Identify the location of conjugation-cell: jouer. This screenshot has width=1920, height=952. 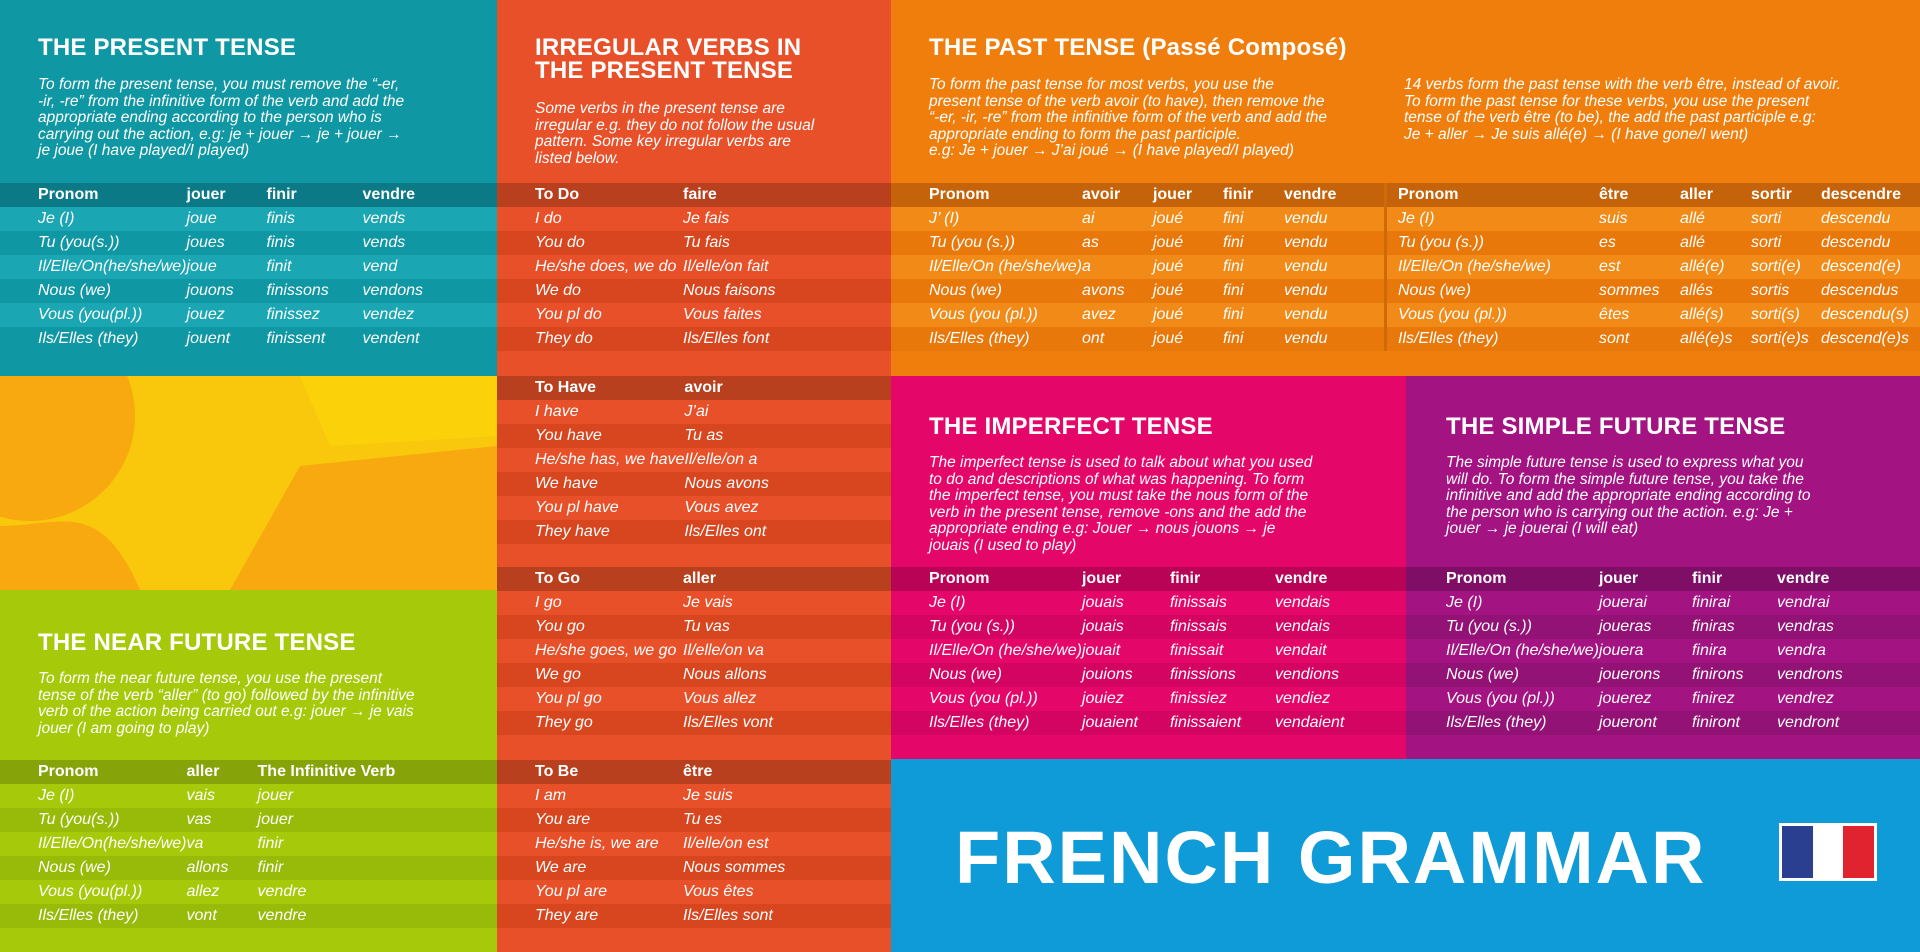
(275, 795).